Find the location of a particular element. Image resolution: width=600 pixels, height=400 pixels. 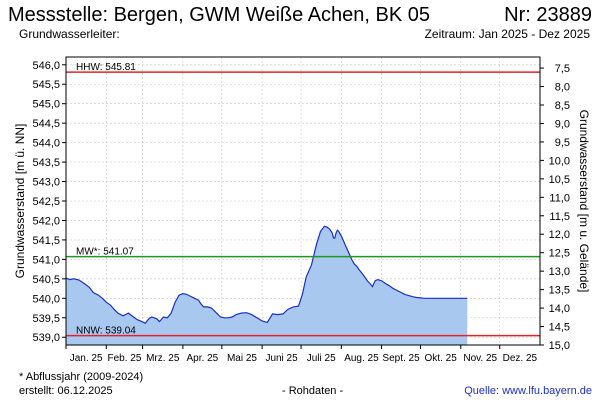

y-right-tick-label: 8,0 is located at coordinates (562, 88).